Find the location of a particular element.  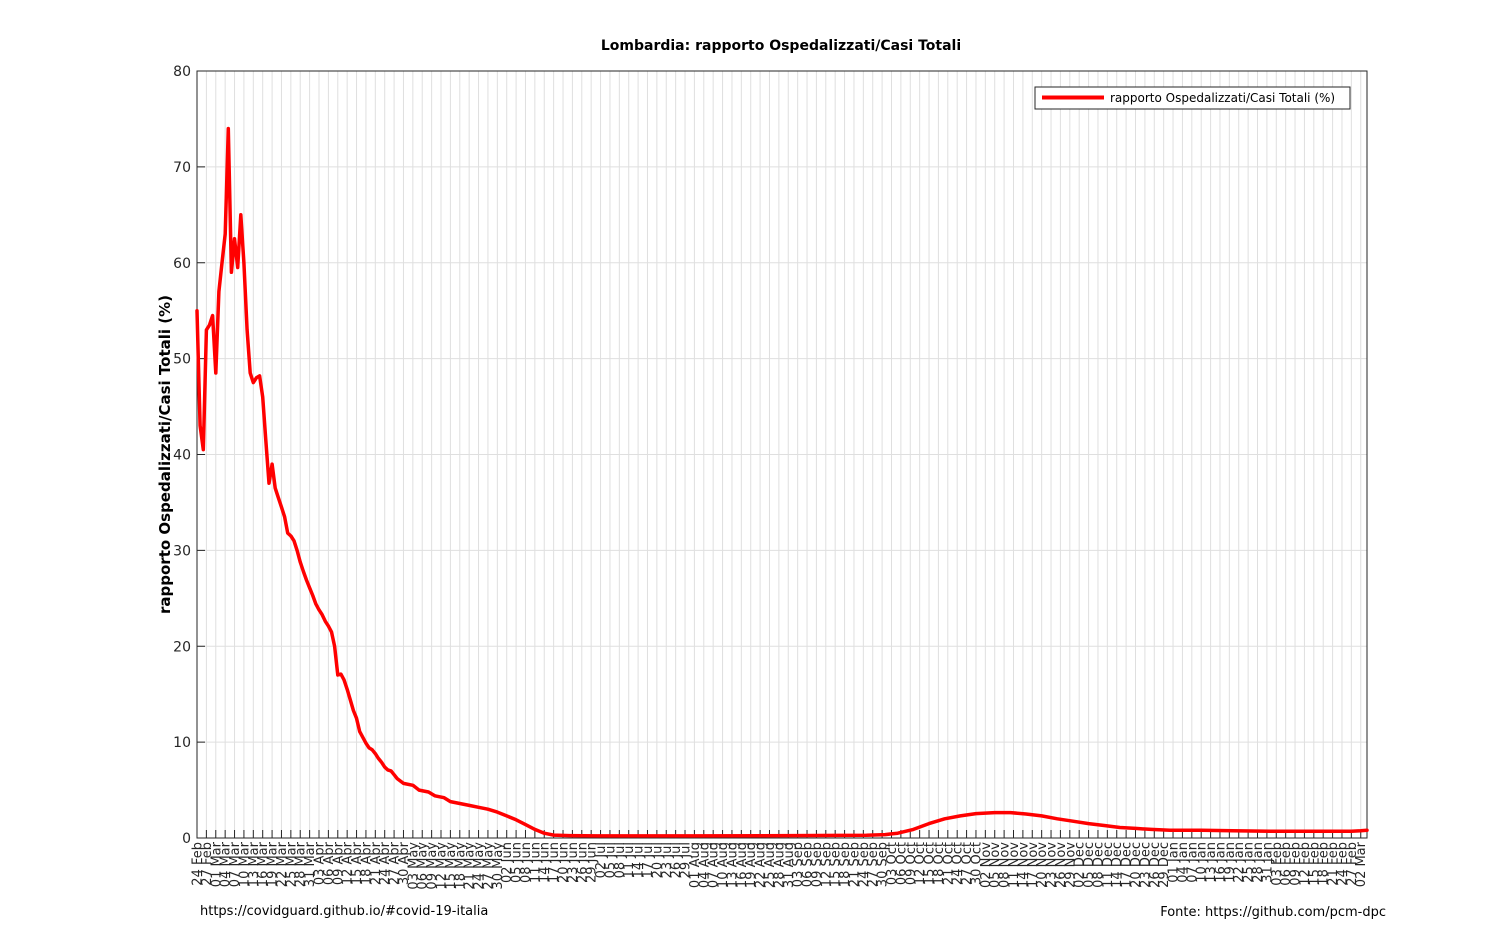

x-tick-label: 27 Apr is located at coordinates (395, 863).